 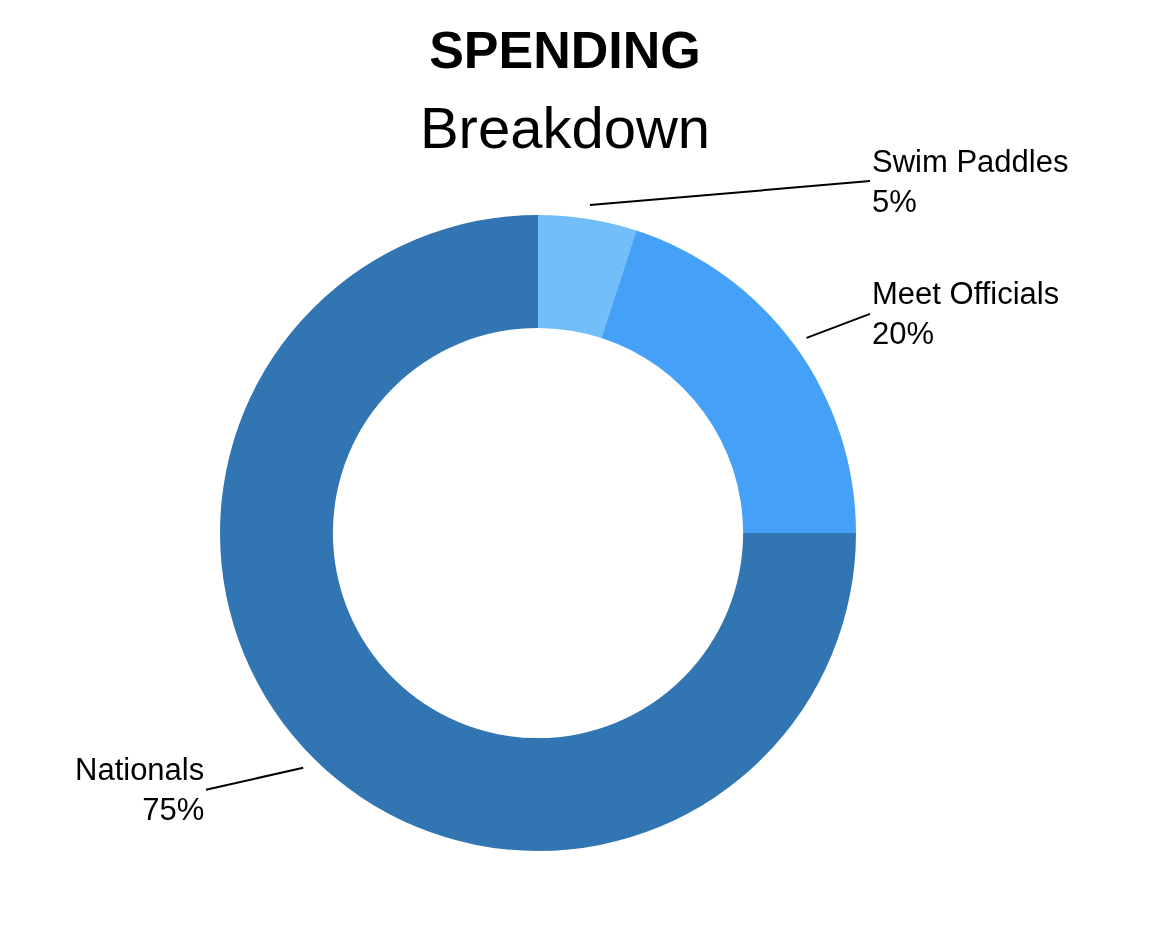 I want to click on slice-label: Nationals, so click(x=140, y=769).